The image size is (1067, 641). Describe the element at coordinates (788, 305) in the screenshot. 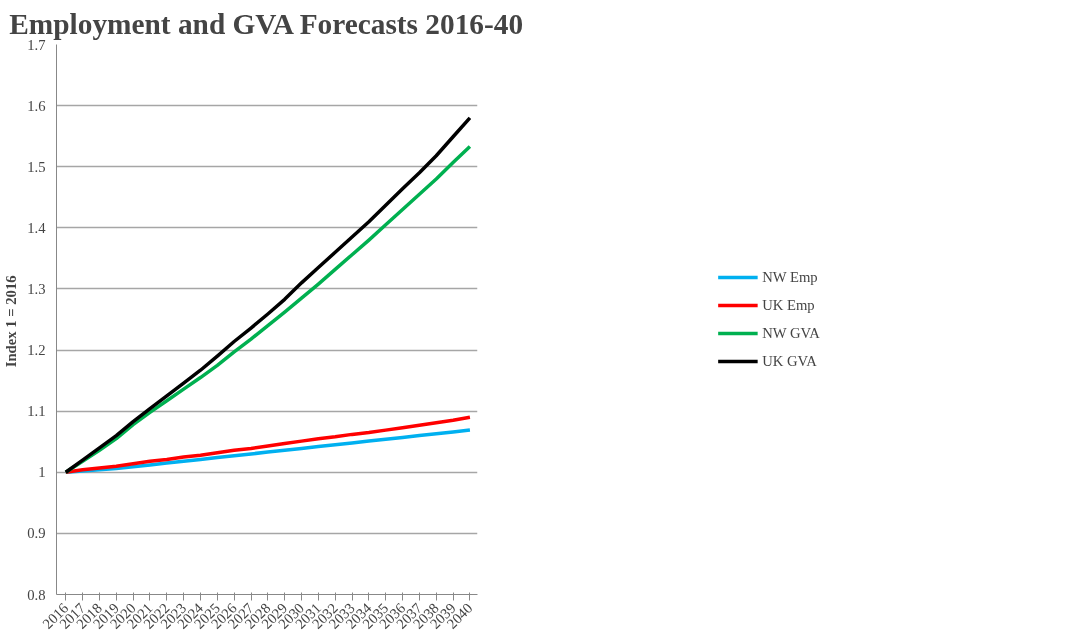

I see `legend-label: UK Emp` at that location.